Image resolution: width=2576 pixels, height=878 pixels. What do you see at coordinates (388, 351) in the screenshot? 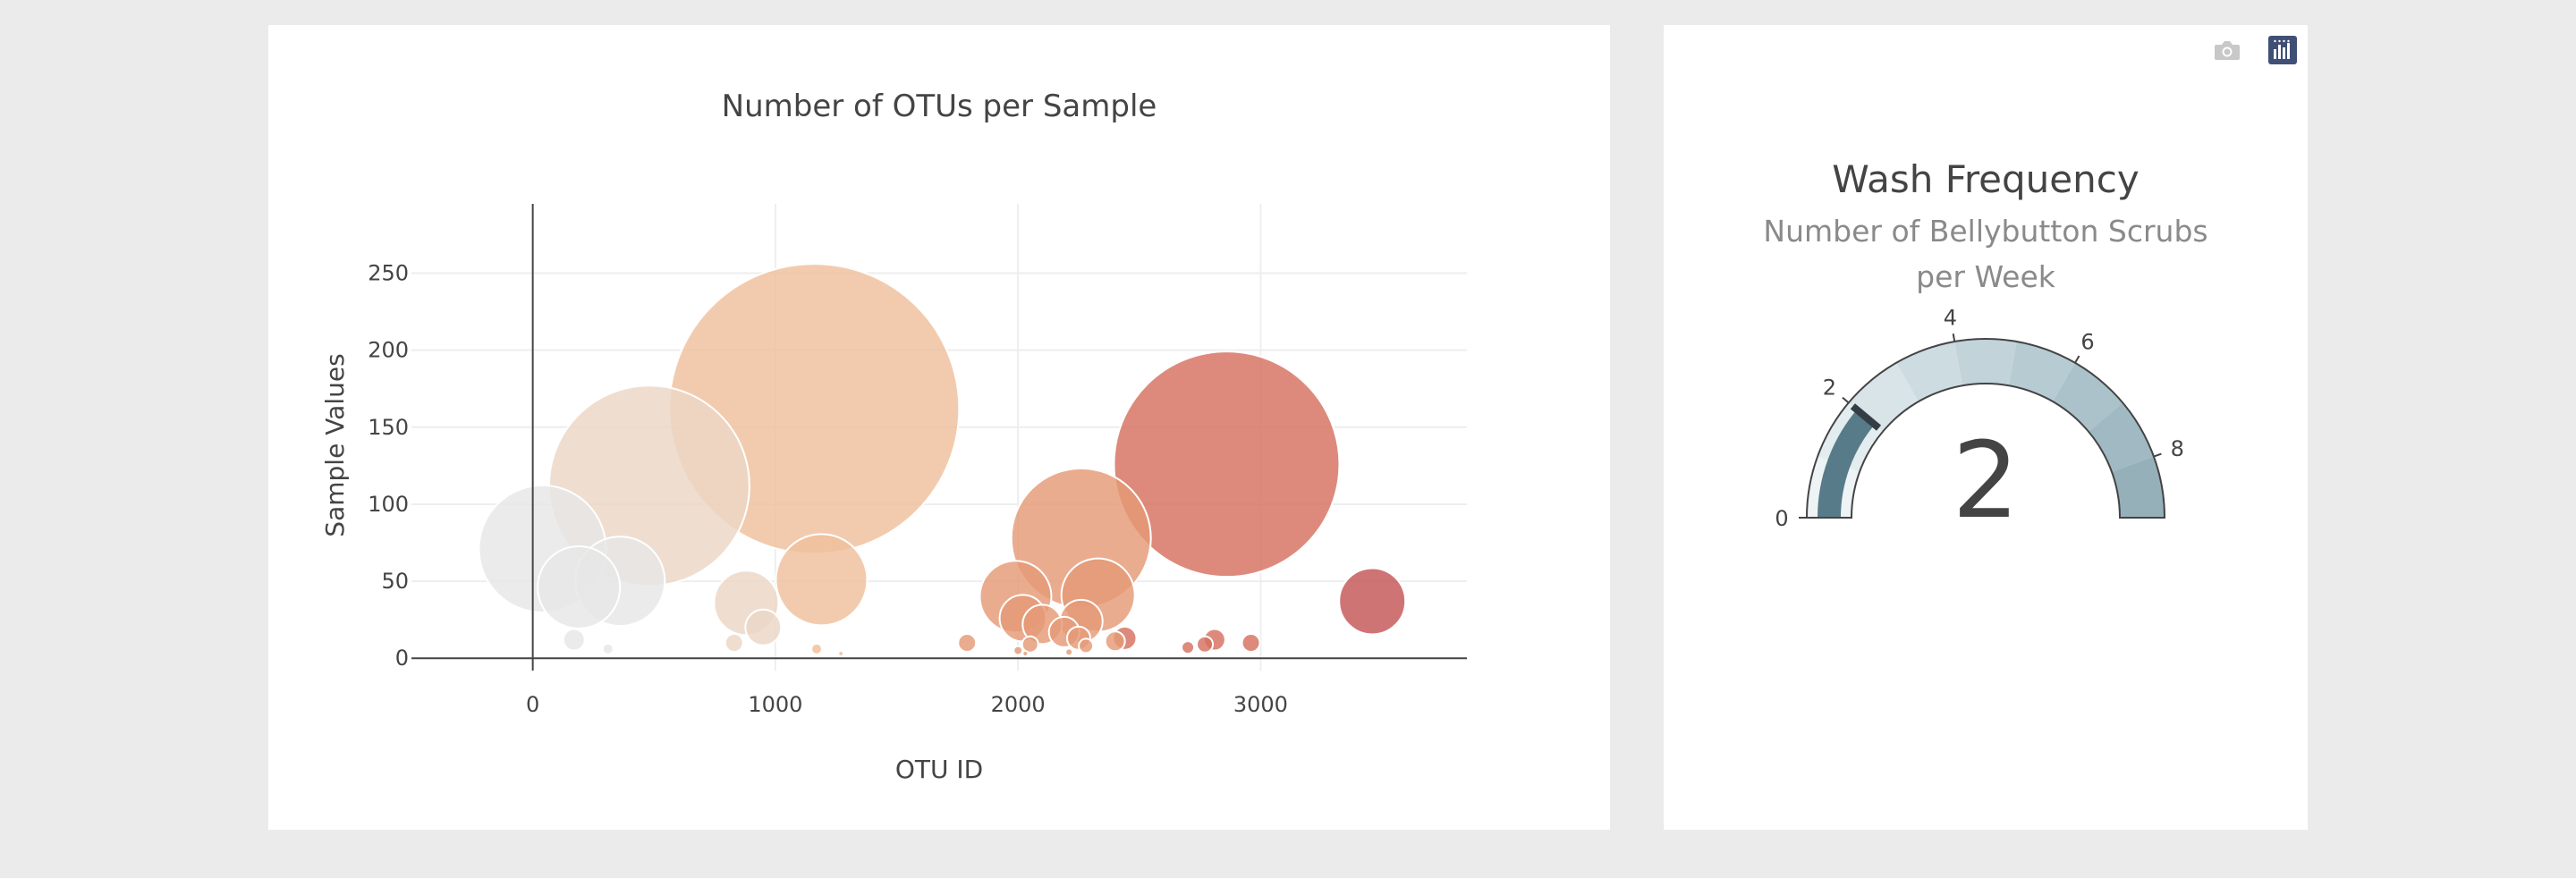
I see `y-tick-label: 200` at bounding box center [388, 351].